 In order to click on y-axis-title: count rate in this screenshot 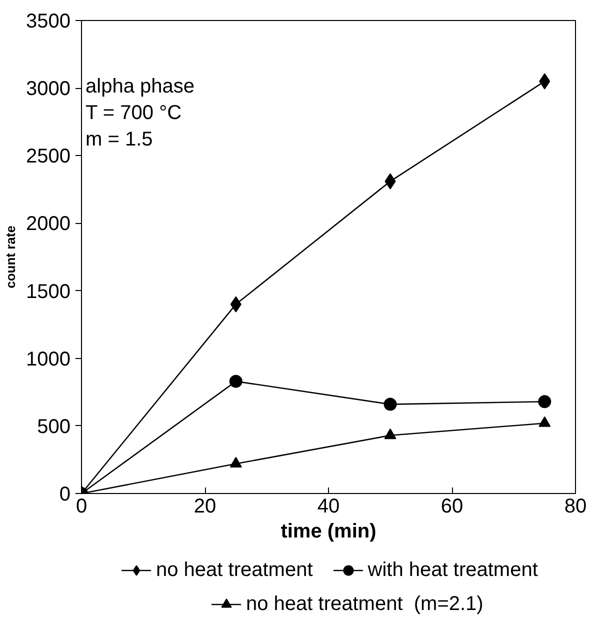, I will do `click(10, 257)`.